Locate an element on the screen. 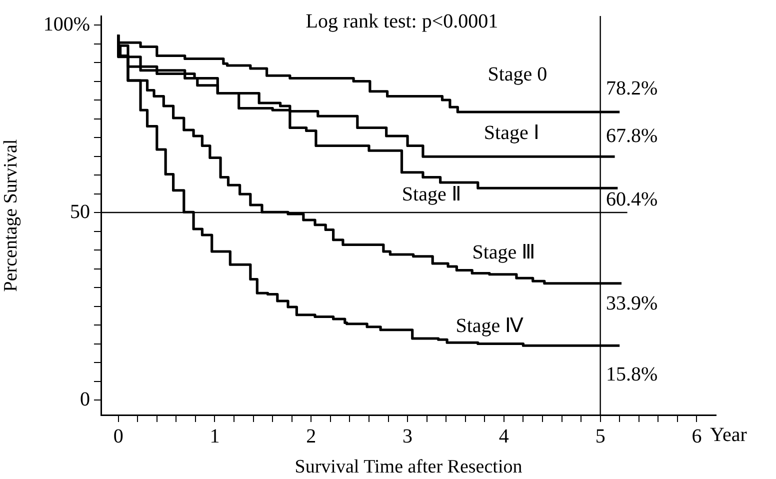  x-tick-label: 6 is located at coordinates (697, 436).